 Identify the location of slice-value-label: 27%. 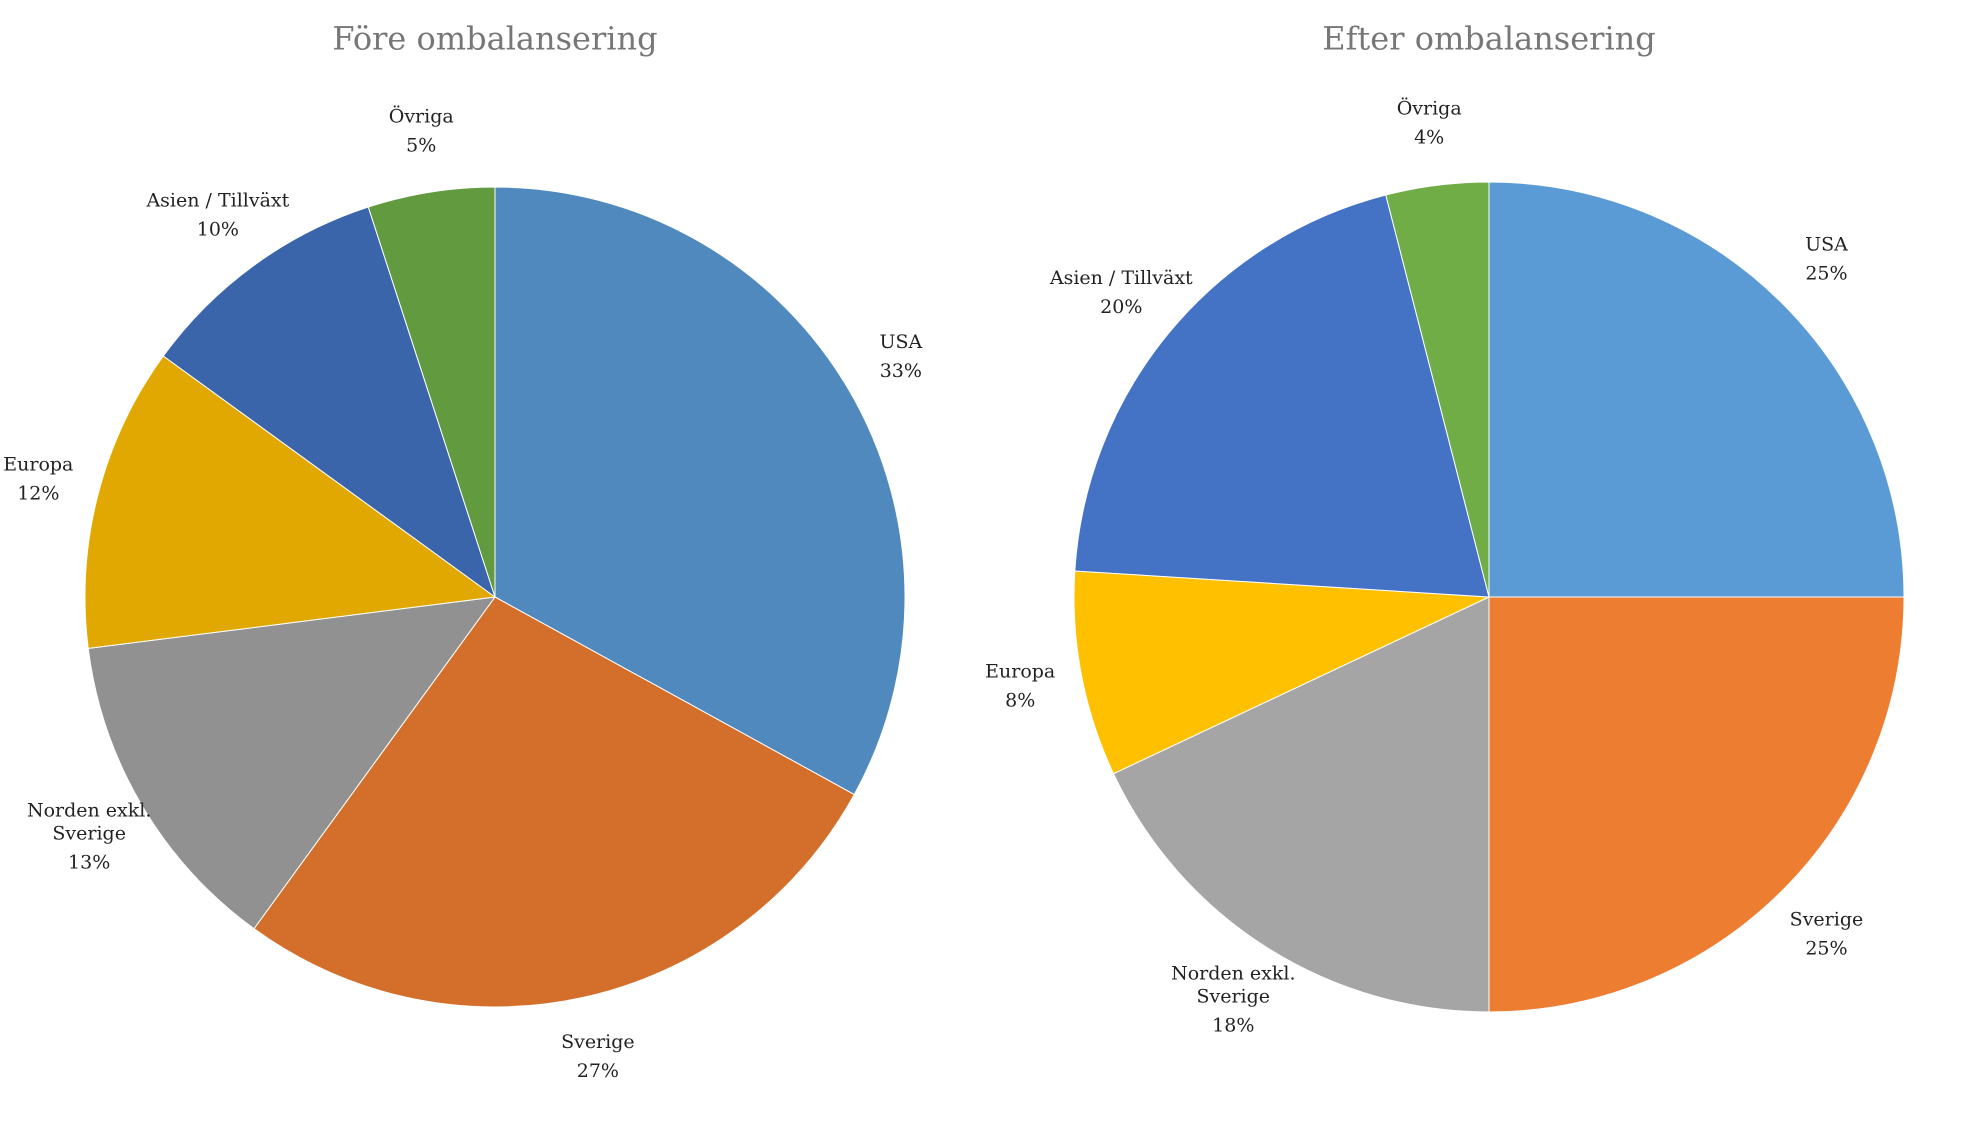
(598, 1071).